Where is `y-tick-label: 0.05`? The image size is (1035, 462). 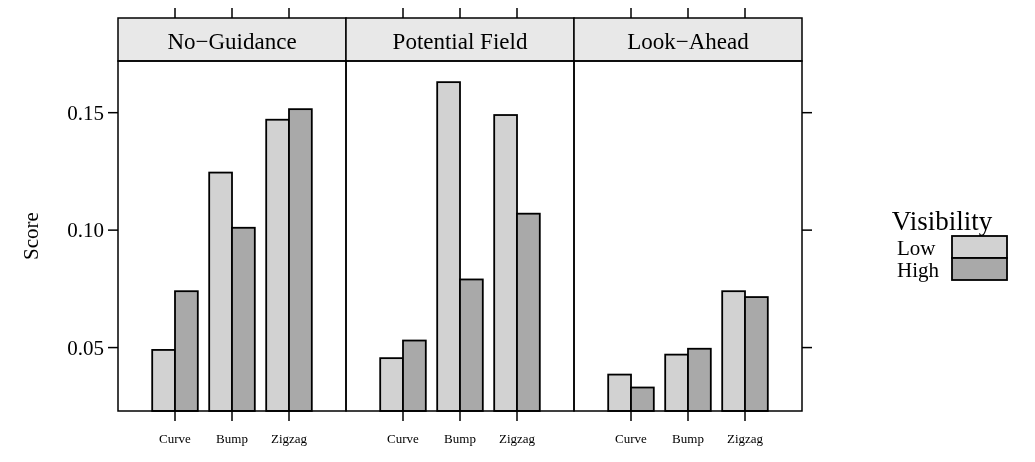 y-tick-label: 0.05 is located at coordinates (85, 347).